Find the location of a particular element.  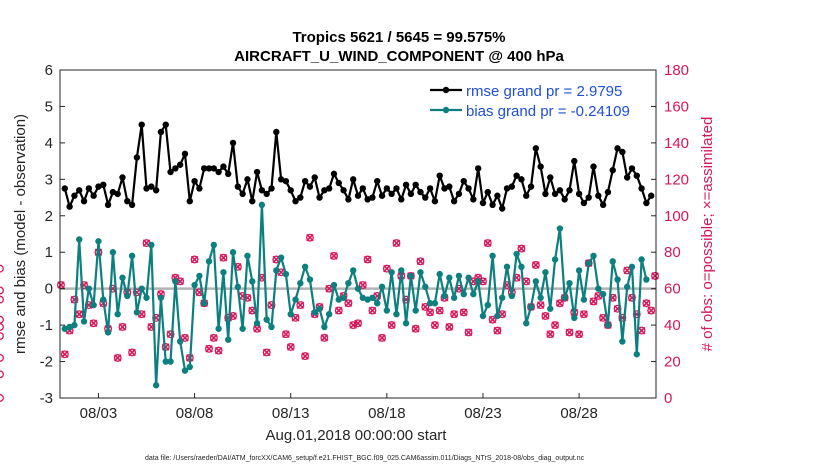

y2-tick-label: 0 is located at coordinates (668, 398).